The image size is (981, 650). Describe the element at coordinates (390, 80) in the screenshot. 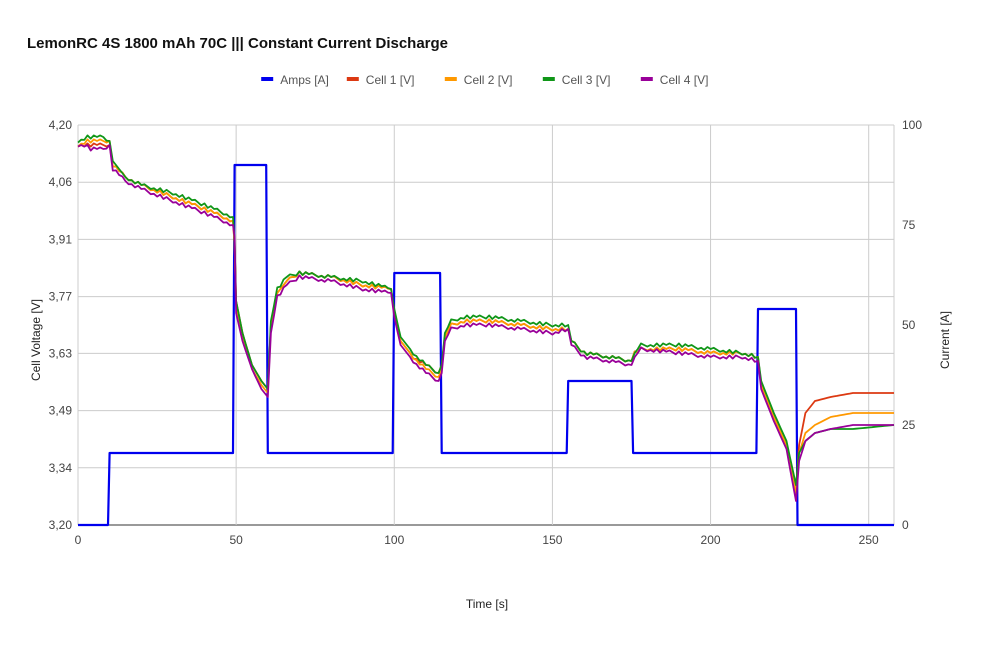

I see `legend-label: Cell 1 [V]` at that location.